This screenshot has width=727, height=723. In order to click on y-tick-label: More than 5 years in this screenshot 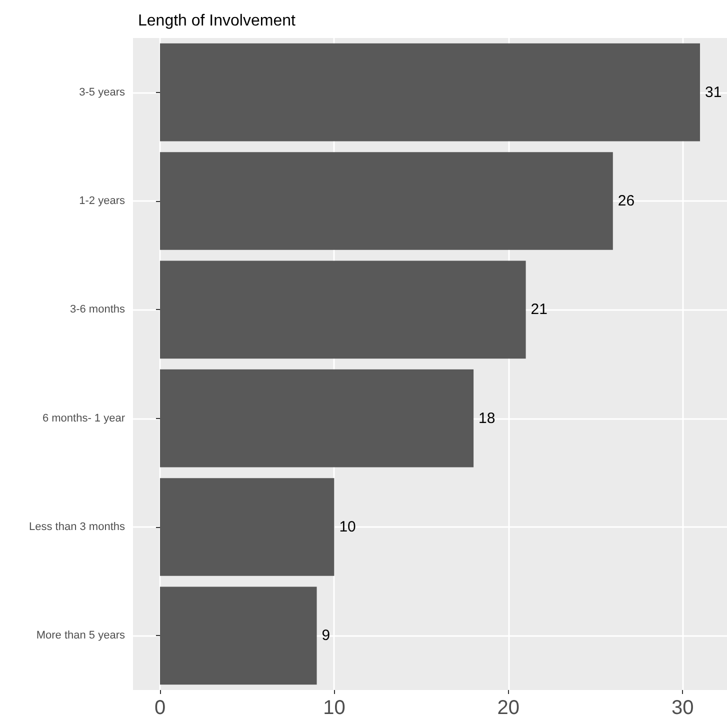, I will do `click(81, 636)`.